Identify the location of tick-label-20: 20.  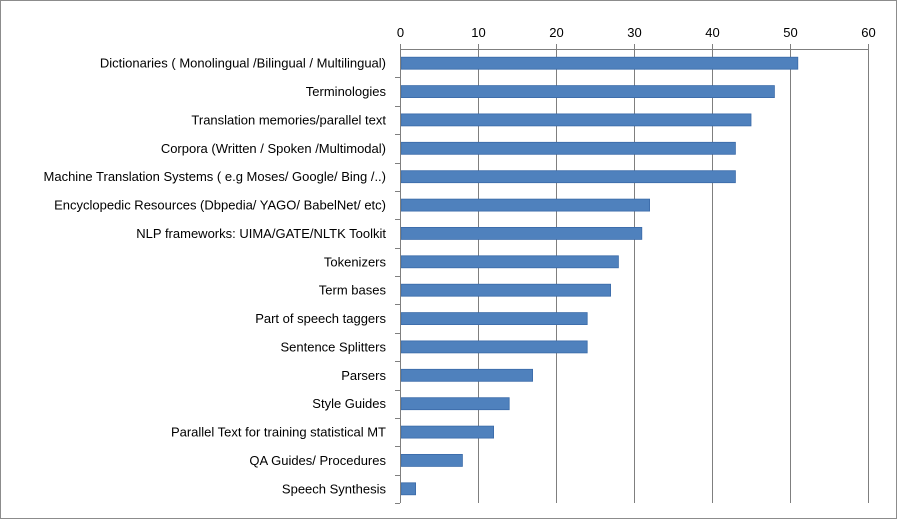
(556, 32).